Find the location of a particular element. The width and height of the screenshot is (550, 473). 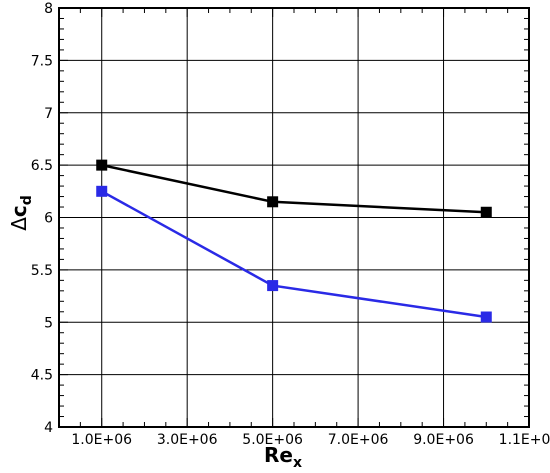

x-axis-label-main: Re is located at coordinates (278, 455).